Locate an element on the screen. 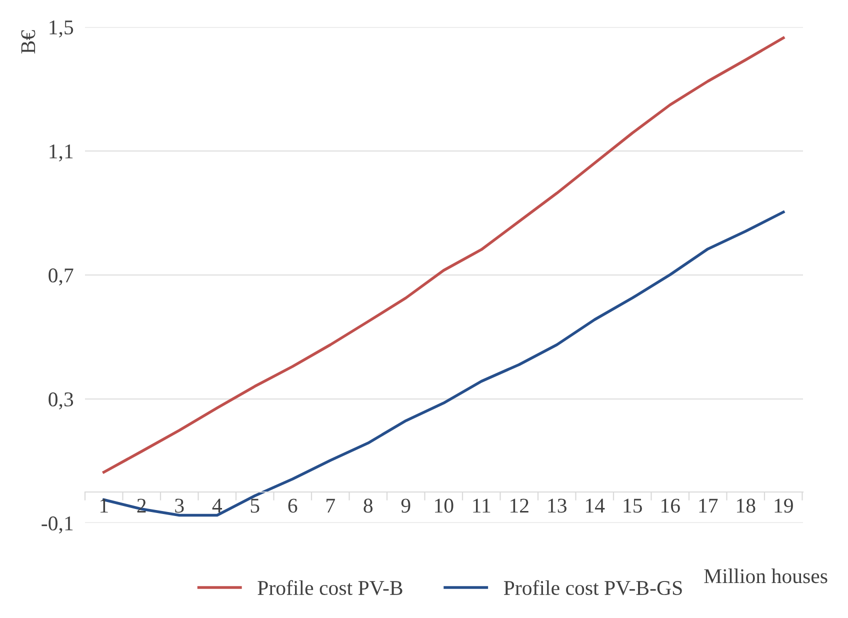 The width and height of the screenshot is (848, 618). y-tick-label: 1,1 is located at coordinates (61, 153).